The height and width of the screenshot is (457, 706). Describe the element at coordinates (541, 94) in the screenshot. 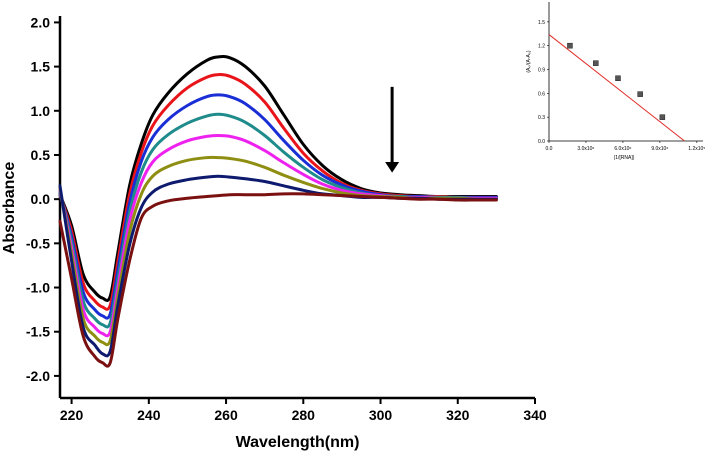

I see `inset-y-tick-label: 0.6` at that location.